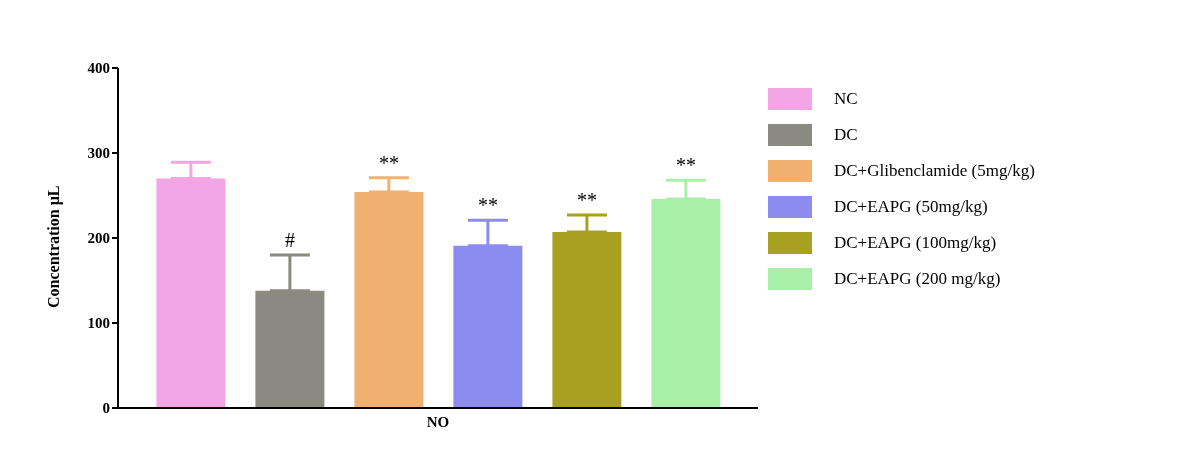 The width and height of the screenshot is (1195, 455). I want to click on legend-label: DC+Glibenclamide (5mg/kg), so click(934, 171).